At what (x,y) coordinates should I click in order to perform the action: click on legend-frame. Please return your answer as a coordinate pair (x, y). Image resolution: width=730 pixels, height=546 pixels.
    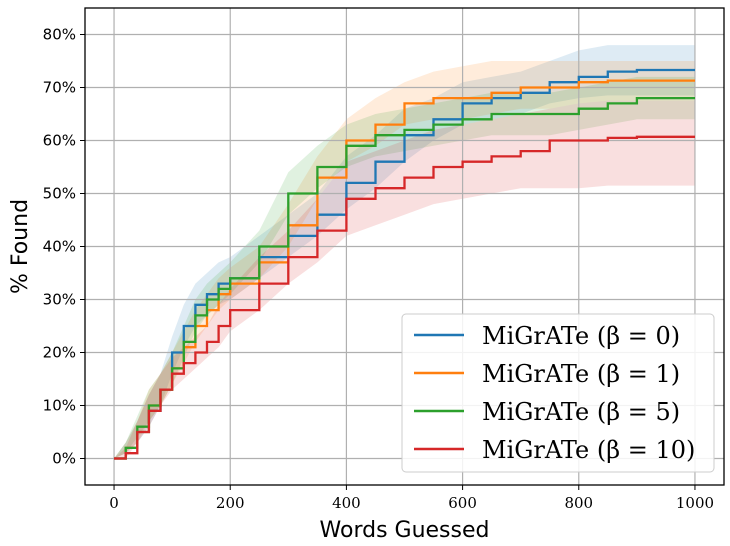
    Looking at the image, I should click on (558, 393).